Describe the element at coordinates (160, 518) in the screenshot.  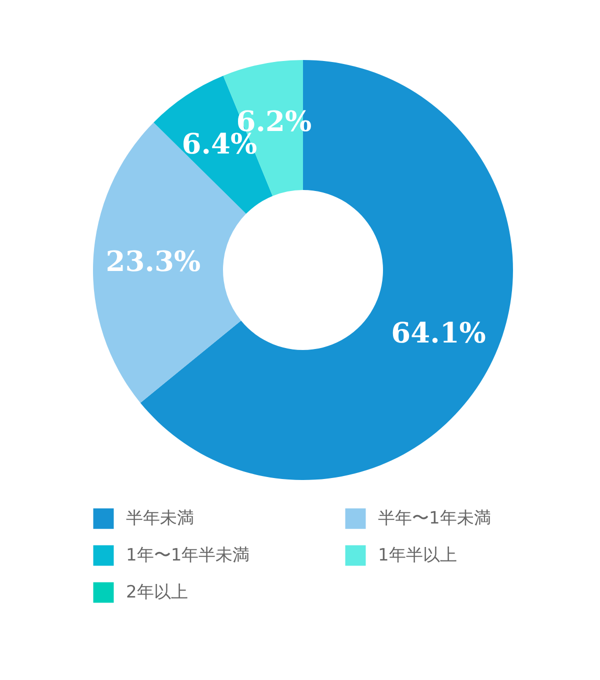
I see `legend-label: 半年未満` at that location.